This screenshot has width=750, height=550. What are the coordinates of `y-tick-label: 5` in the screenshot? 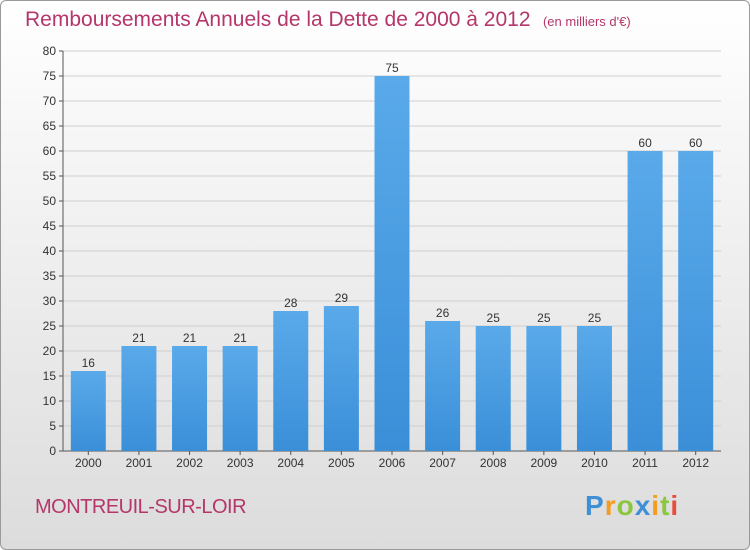 It's located at (52, 426).